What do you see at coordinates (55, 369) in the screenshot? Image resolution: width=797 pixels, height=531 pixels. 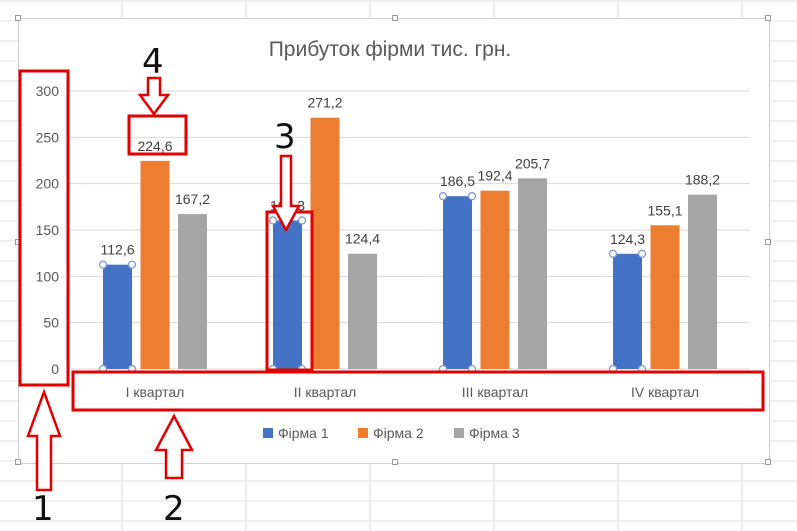 I see `y-tick-label: 0` at bounding box center [55, 369].